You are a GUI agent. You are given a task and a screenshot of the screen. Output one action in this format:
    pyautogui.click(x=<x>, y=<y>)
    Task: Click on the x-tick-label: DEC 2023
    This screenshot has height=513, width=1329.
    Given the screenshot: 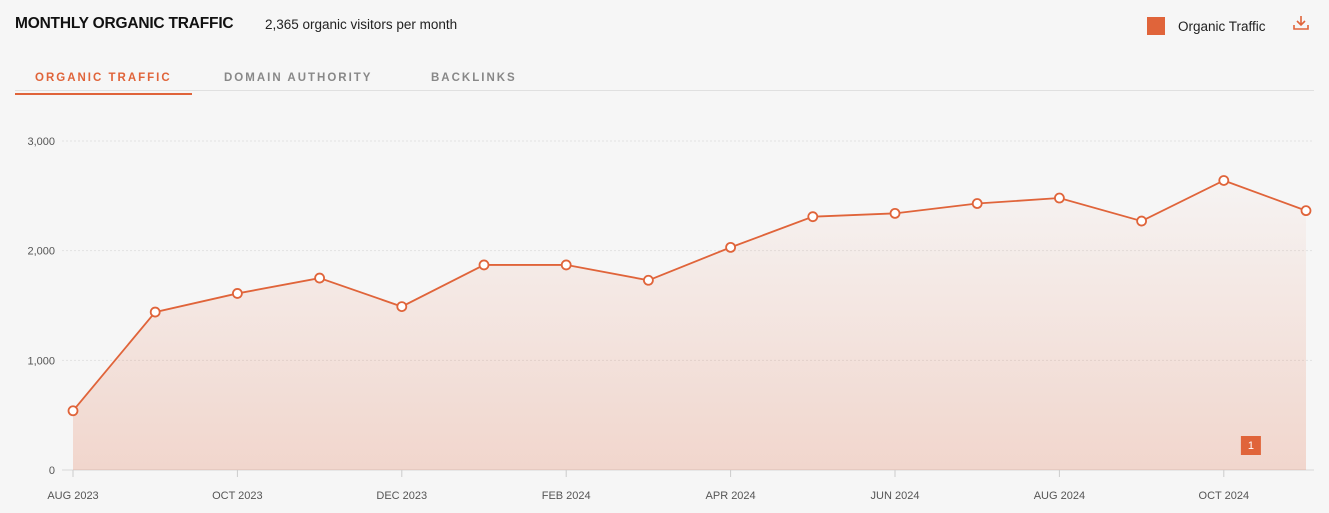 What is the action you would take?
    pyautogui.click(x=401, y=496)
    